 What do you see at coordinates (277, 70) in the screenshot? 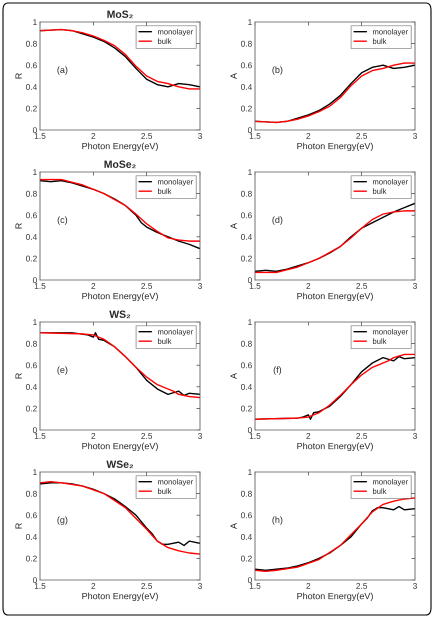
I see `annotation: (b)` at bounding box center [277, 70].